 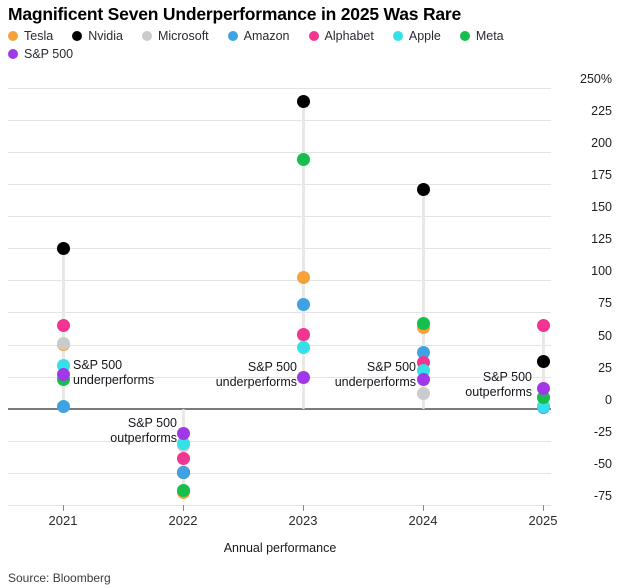 I want to click on legend-item-amazon: Amazon, so click(x=258, y=36).